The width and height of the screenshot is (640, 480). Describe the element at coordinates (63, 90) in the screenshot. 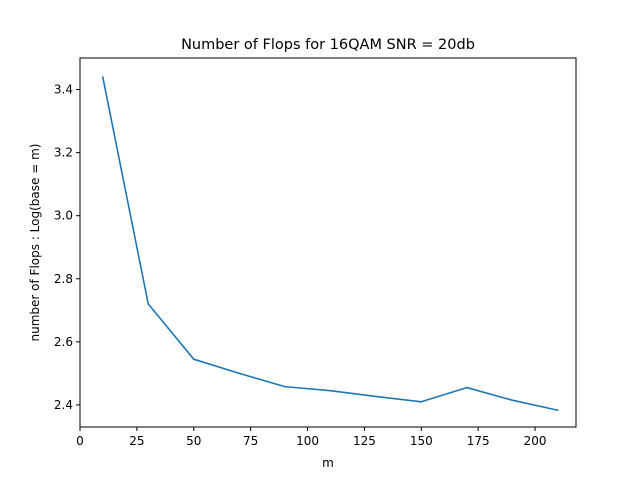

I see `y-tick-label: 3.4` at that location.